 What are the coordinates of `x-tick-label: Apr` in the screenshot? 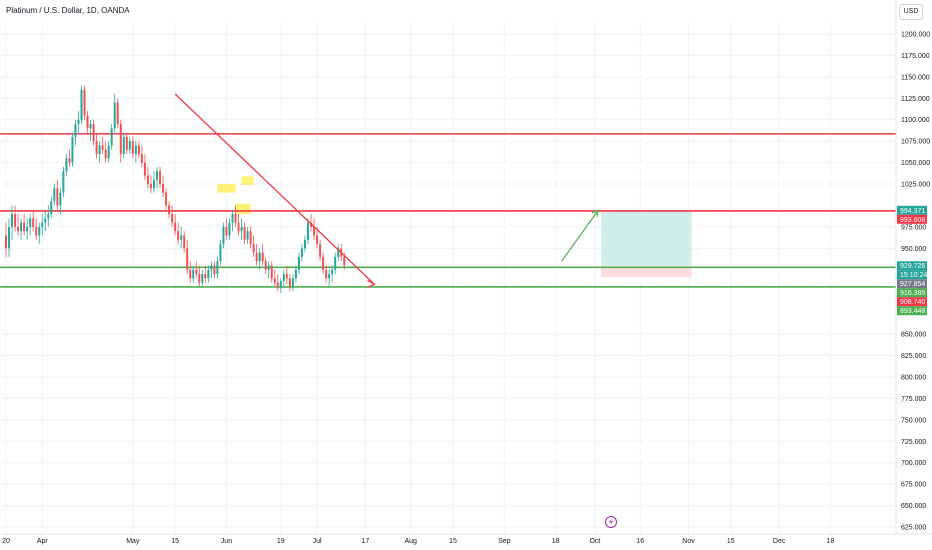 It's located at (43, 541).